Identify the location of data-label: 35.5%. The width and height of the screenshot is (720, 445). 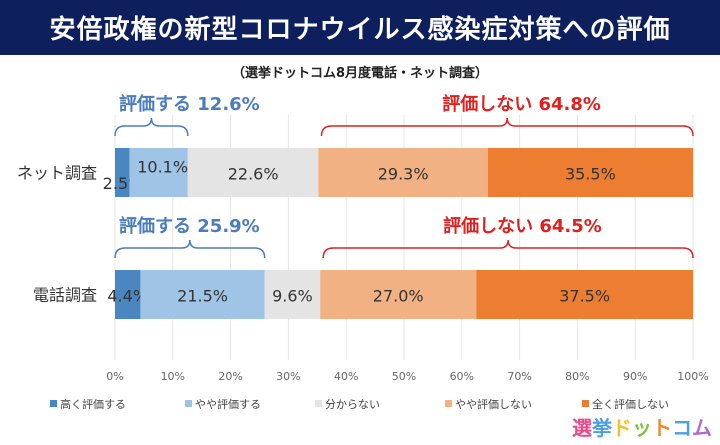
(590, 174).